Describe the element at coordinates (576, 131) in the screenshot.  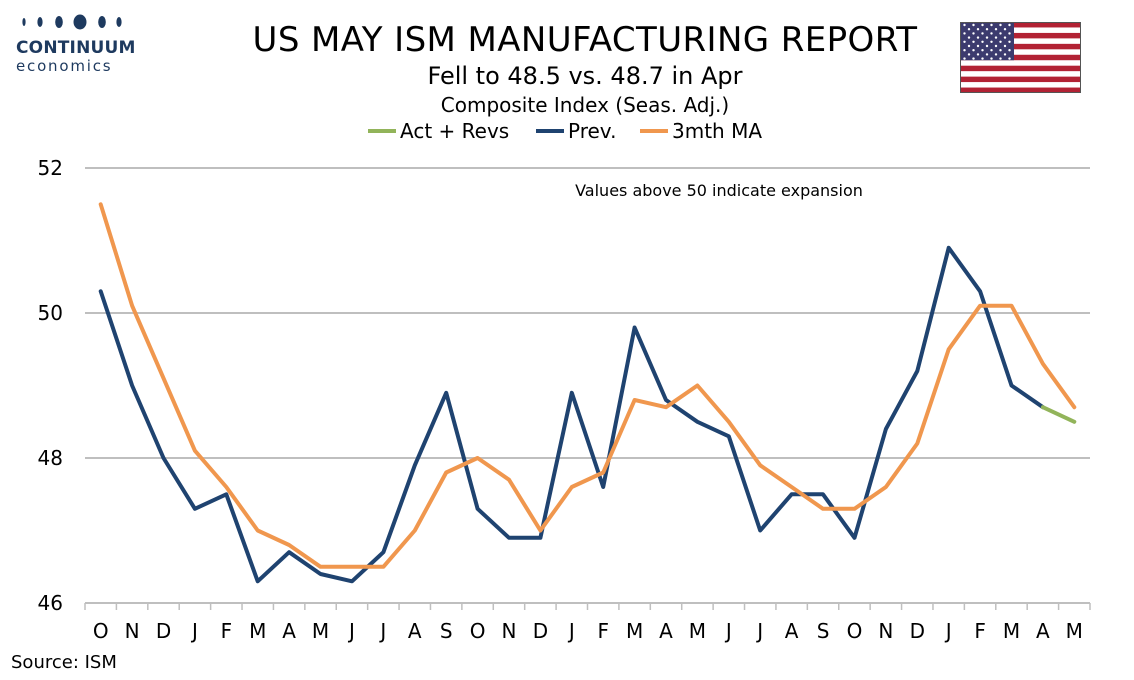
I see `legend-item-prev: Prev.` at that location.